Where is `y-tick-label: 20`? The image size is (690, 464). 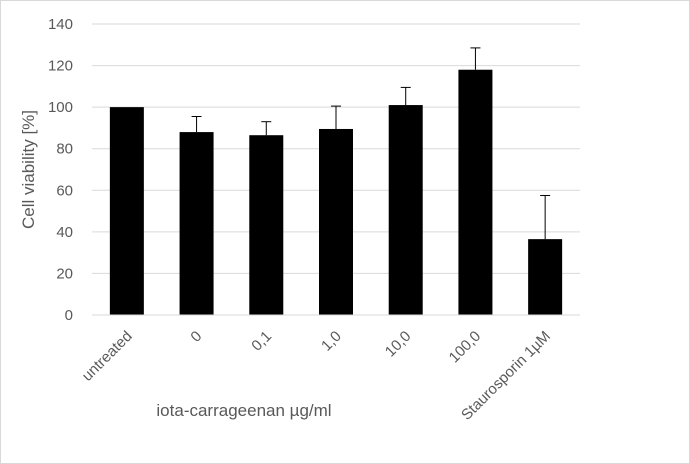
y-tick-label: 20 is located at coordinates (64, 273).